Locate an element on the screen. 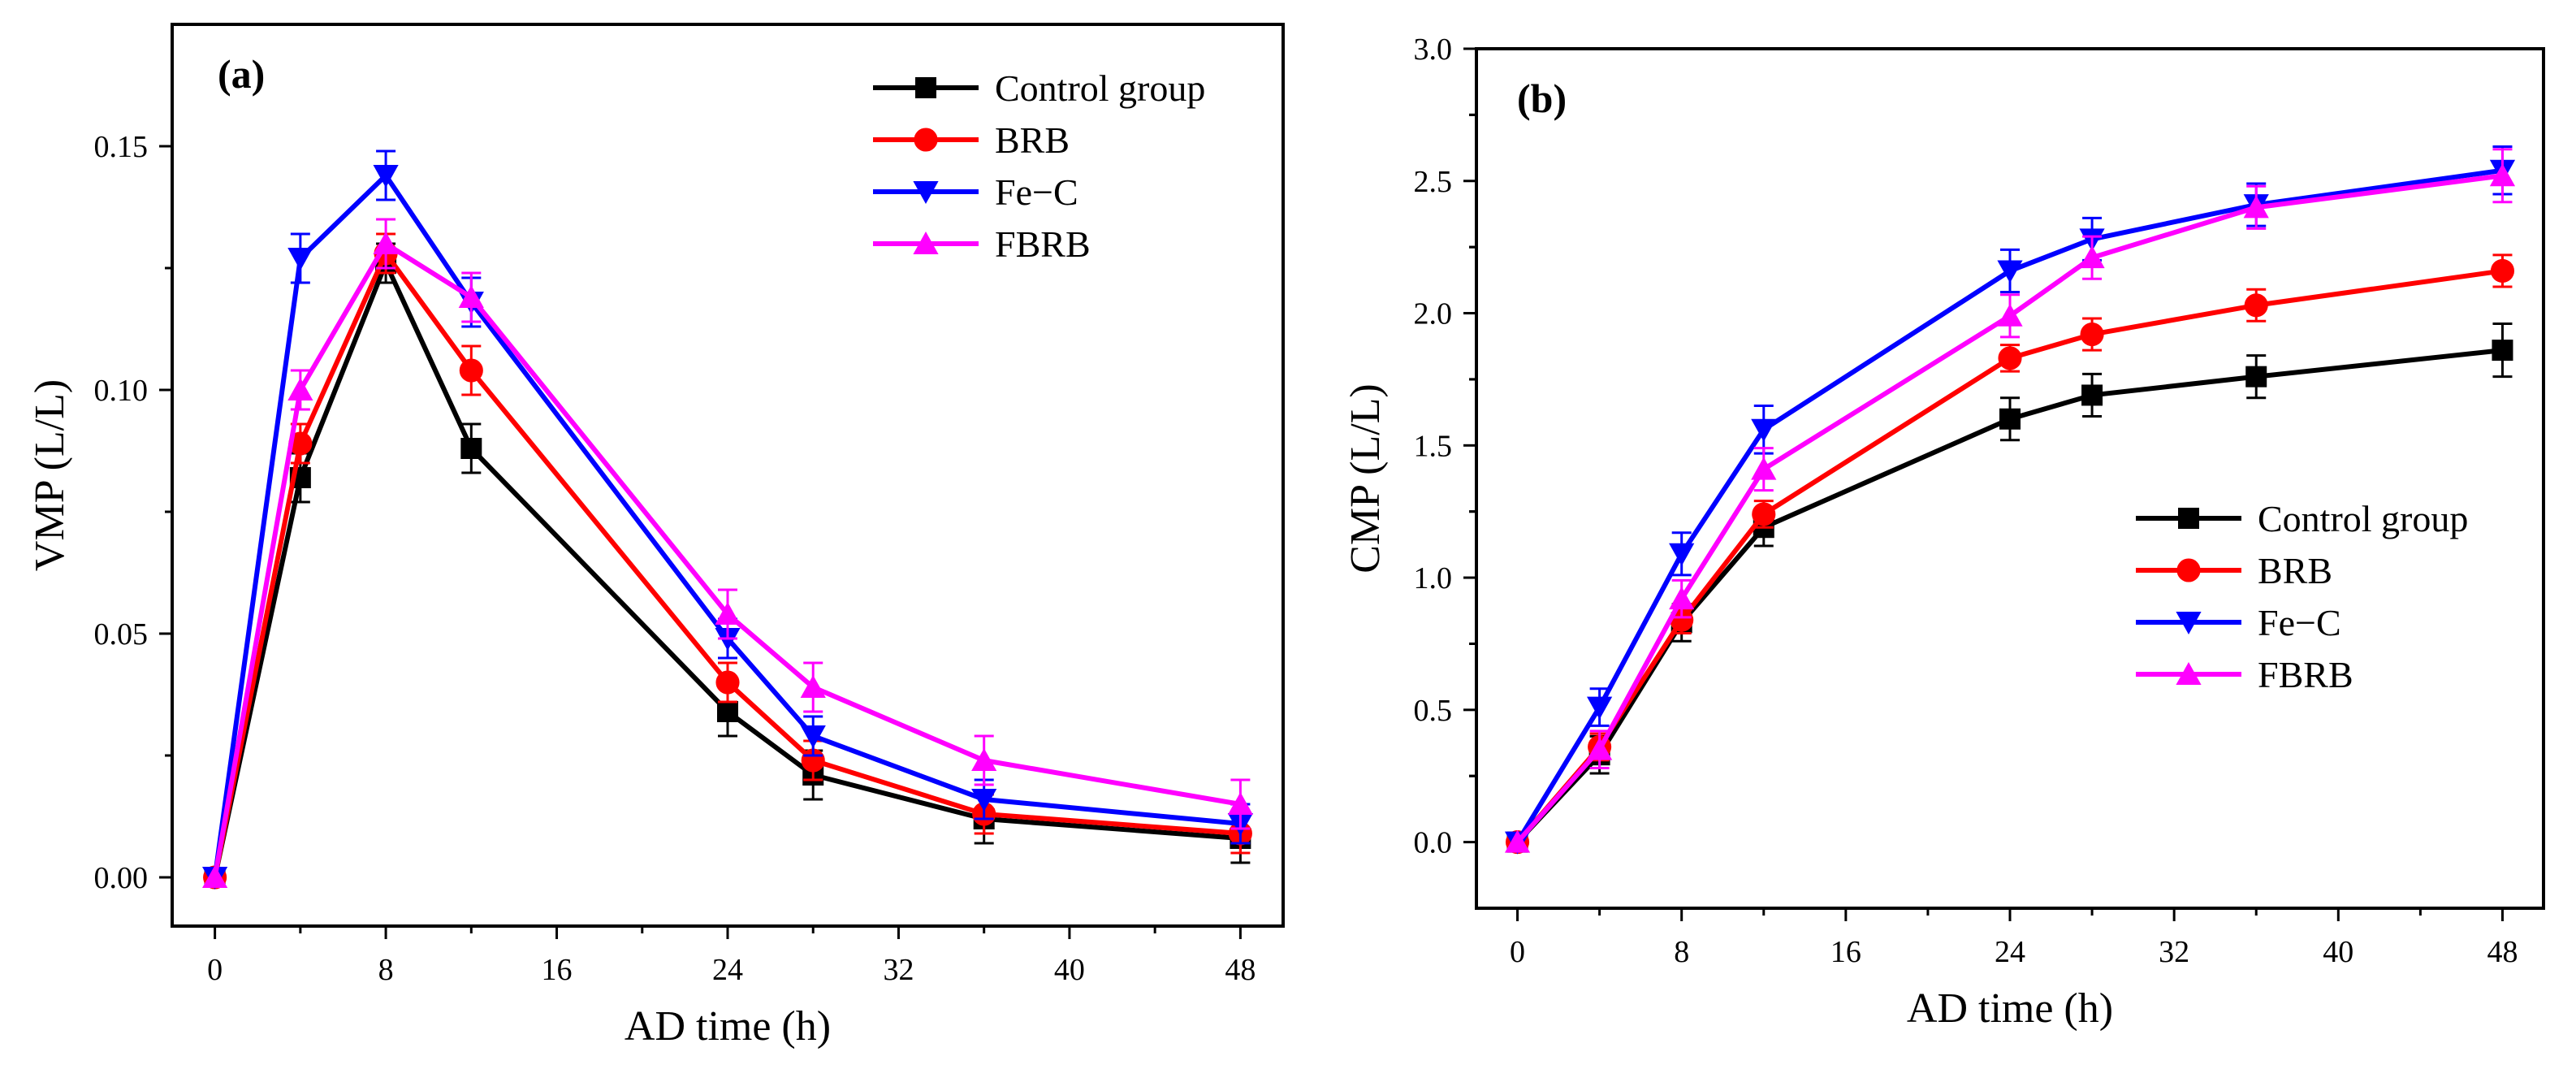  panel-label: (b) is located at coordinates (1542, 98).